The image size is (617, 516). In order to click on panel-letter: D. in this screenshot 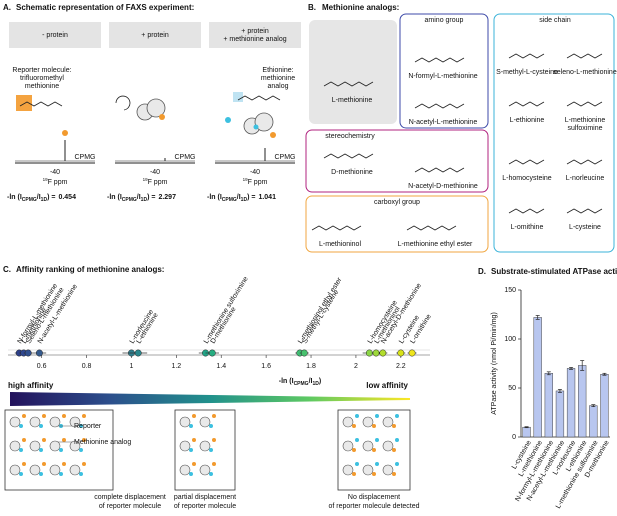, I will do `click(482, 271)`.